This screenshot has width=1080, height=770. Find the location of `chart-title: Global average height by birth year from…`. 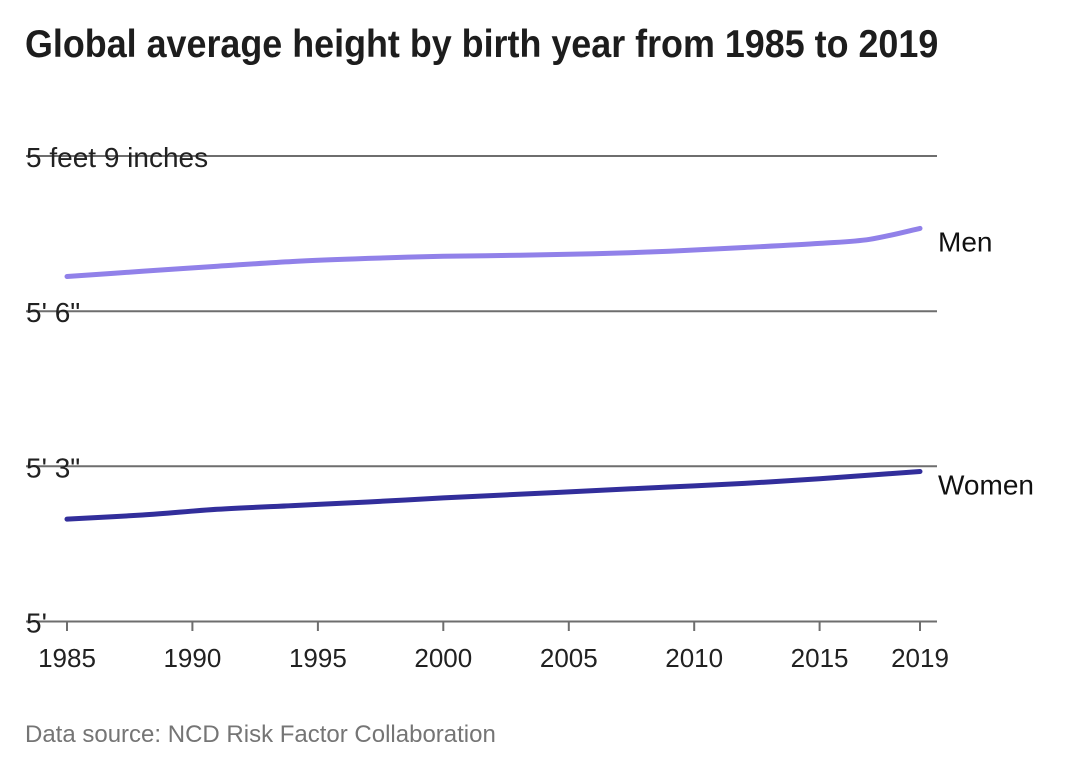

chart-title: Global average height by birth year from… is located at coordinates (482, 44).